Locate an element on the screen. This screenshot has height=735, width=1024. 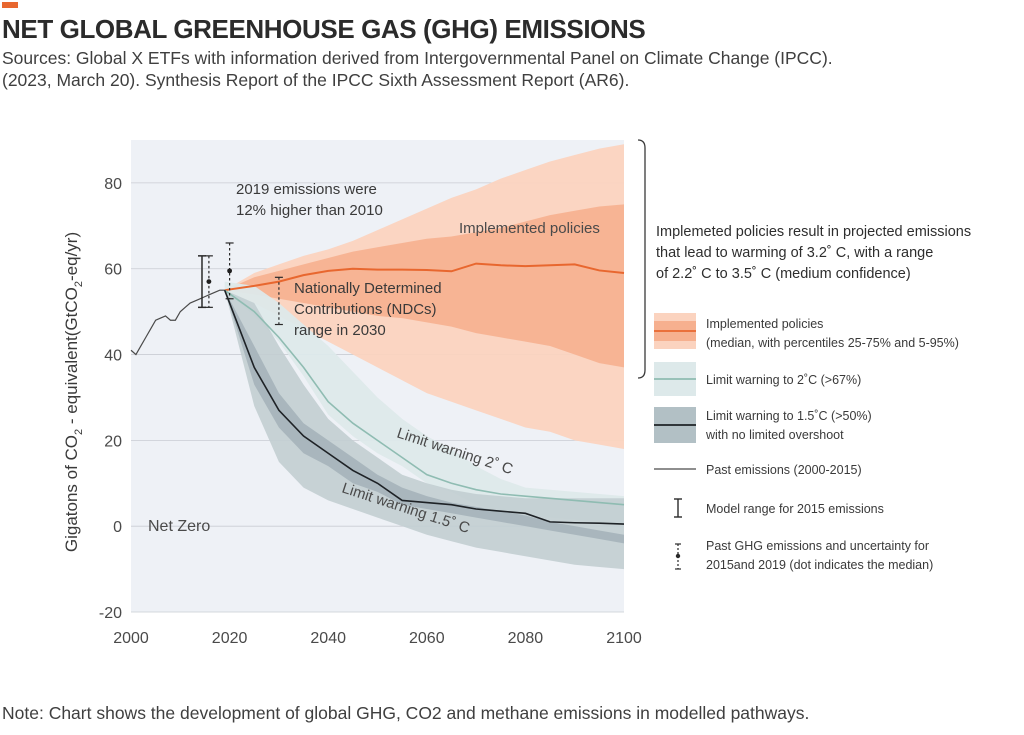
y-axis-label-part-3: -eq/yr) is located at coordinates (71, 256).